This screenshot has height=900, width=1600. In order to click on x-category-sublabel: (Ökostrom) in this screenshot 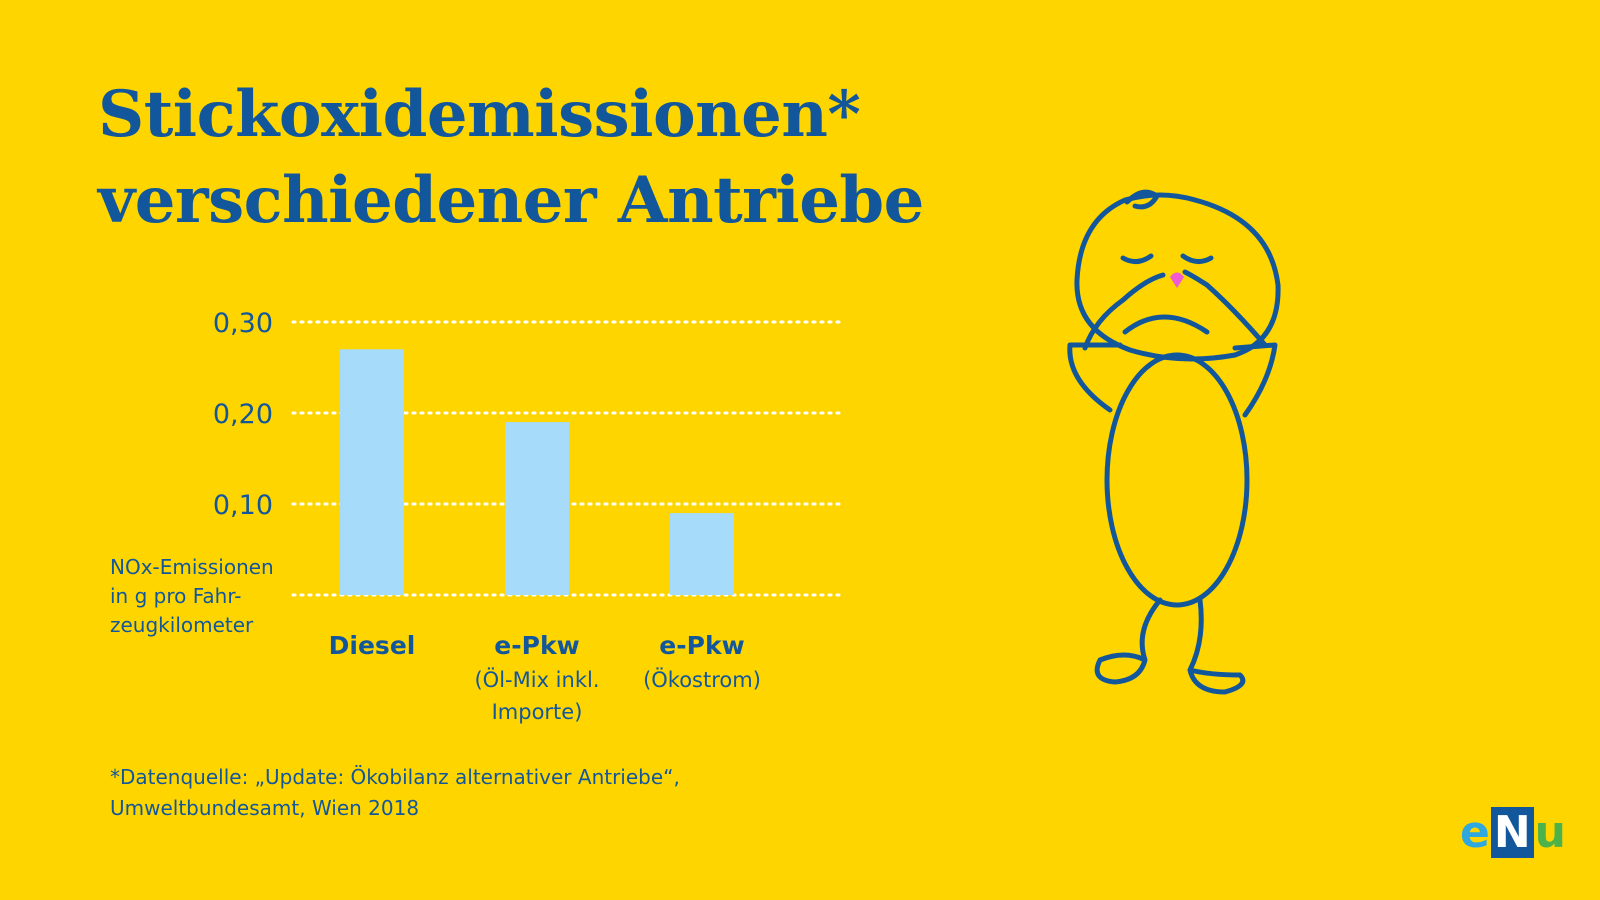, I will do `click(702, 679)`.